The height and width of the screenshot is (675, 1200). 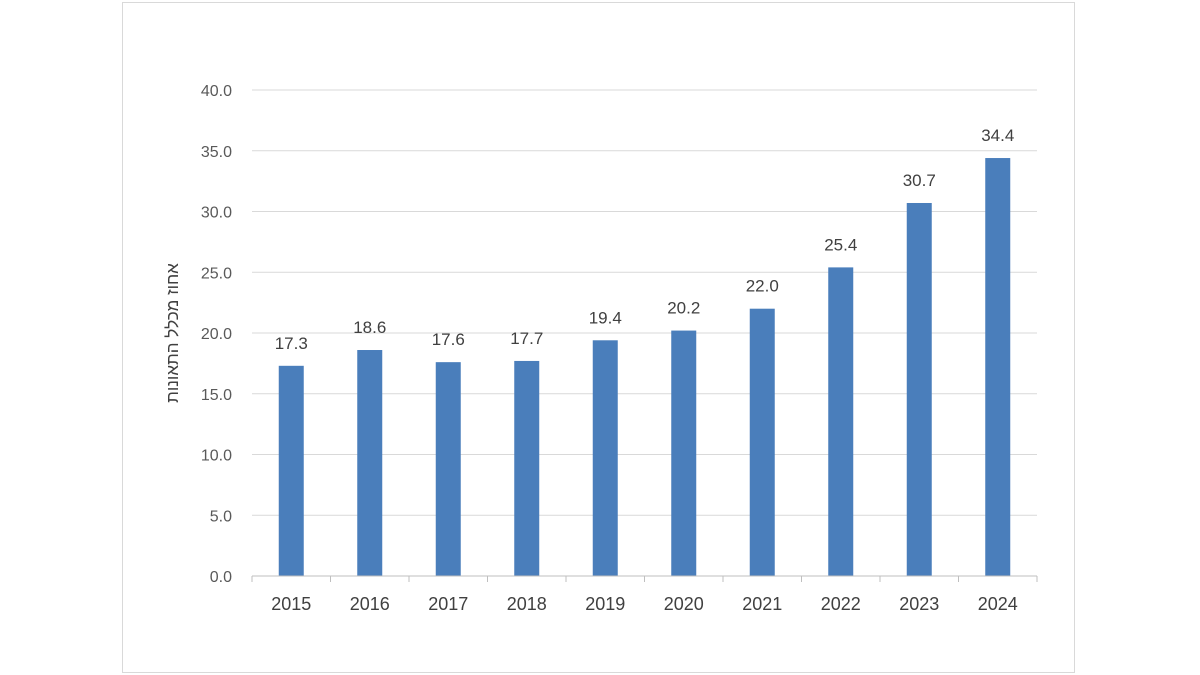 I want to click on axis-layer, so click(x=644, y=578).